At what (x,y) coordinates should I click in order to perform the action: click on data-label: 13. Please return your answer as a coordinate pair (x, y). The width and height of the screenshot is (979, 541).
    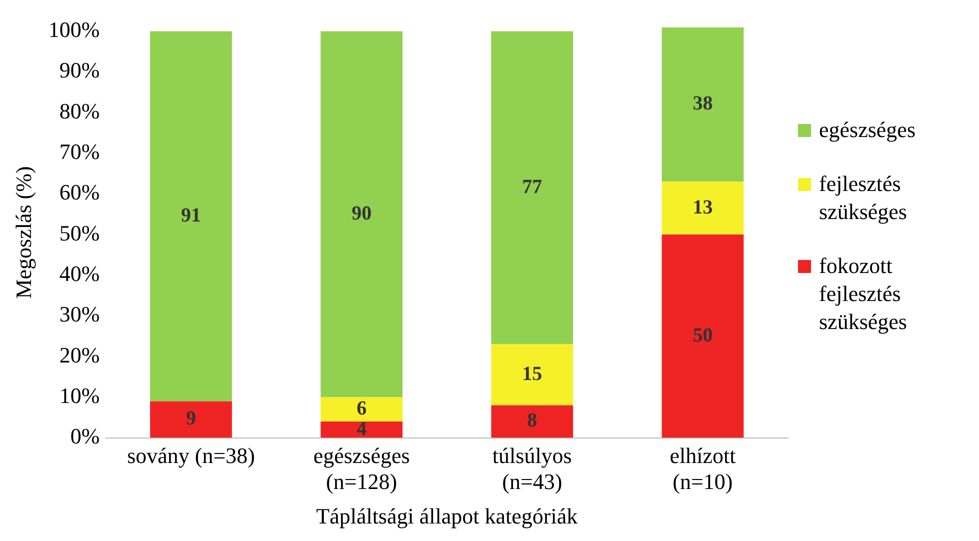
    Looking at the image, I should click on (702, 207).